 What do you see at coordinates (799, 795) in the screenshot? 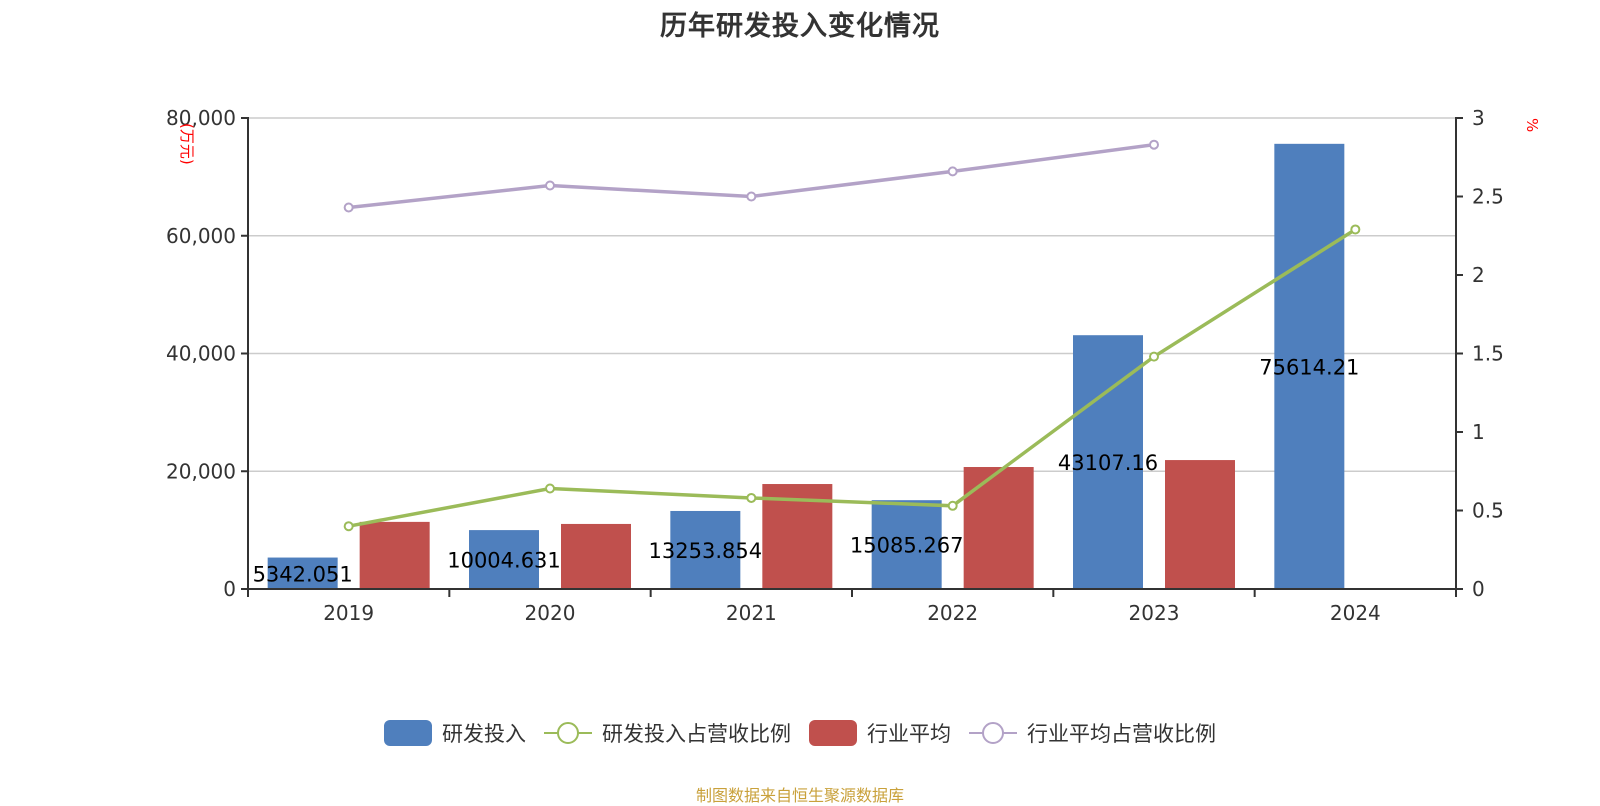
I see `data-source-note: 制图数据来自恒生聚源数据库` at bounding box center [799, 795].